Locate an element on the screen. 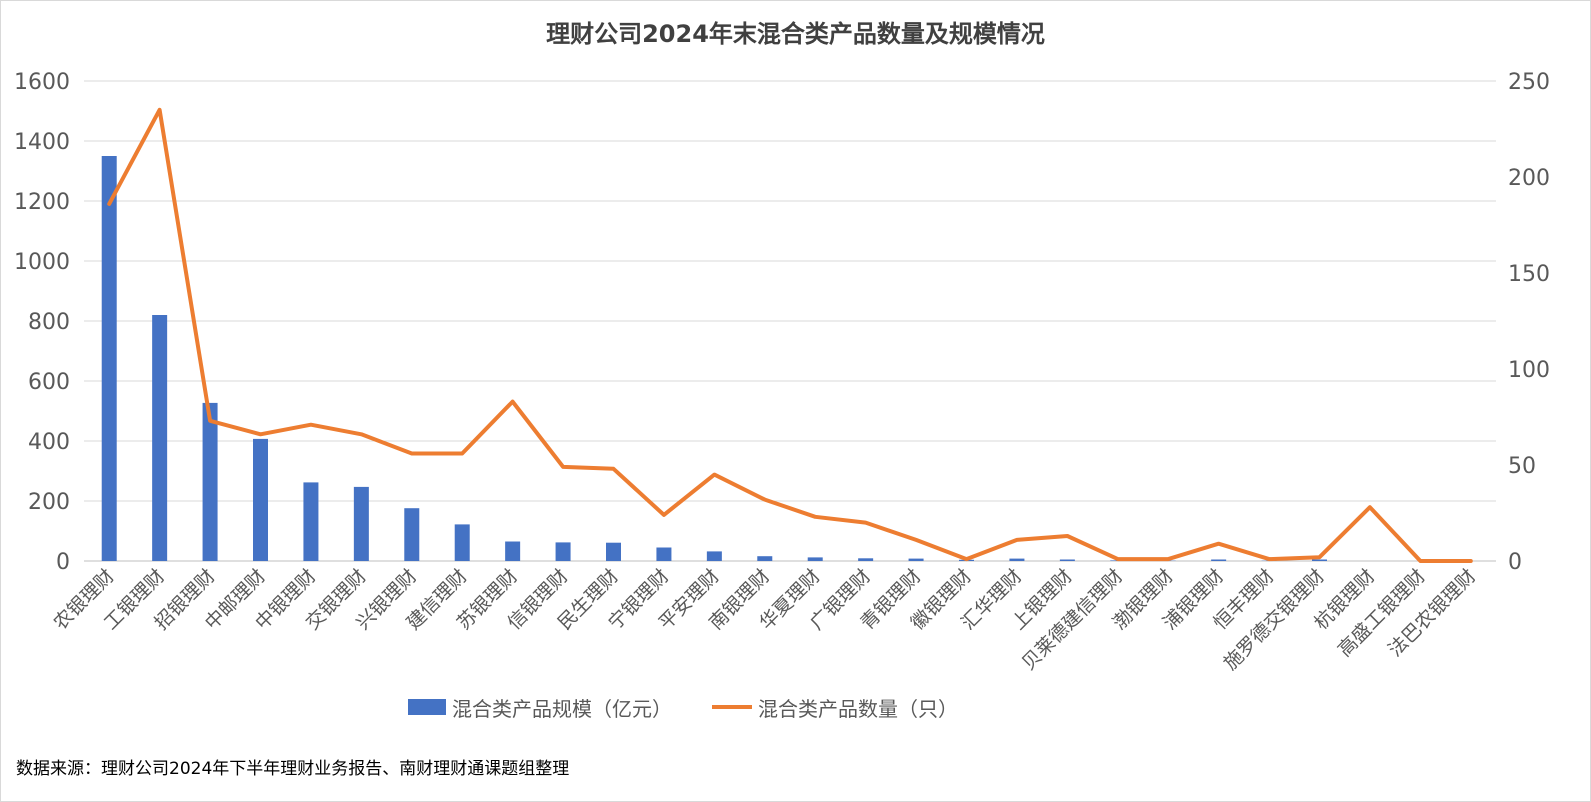  legend-bar-label: 混合类产品规模（亿元） is located at coordinates (562, 709).